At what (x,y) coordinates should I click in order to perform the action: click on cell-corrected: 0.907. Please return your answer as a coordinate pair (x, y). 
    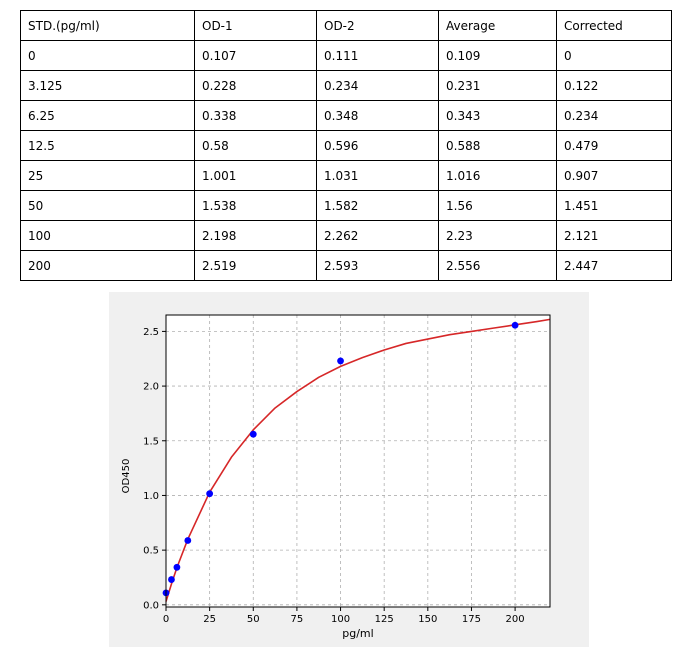
    Looking at the image, I should click on (614, 175).